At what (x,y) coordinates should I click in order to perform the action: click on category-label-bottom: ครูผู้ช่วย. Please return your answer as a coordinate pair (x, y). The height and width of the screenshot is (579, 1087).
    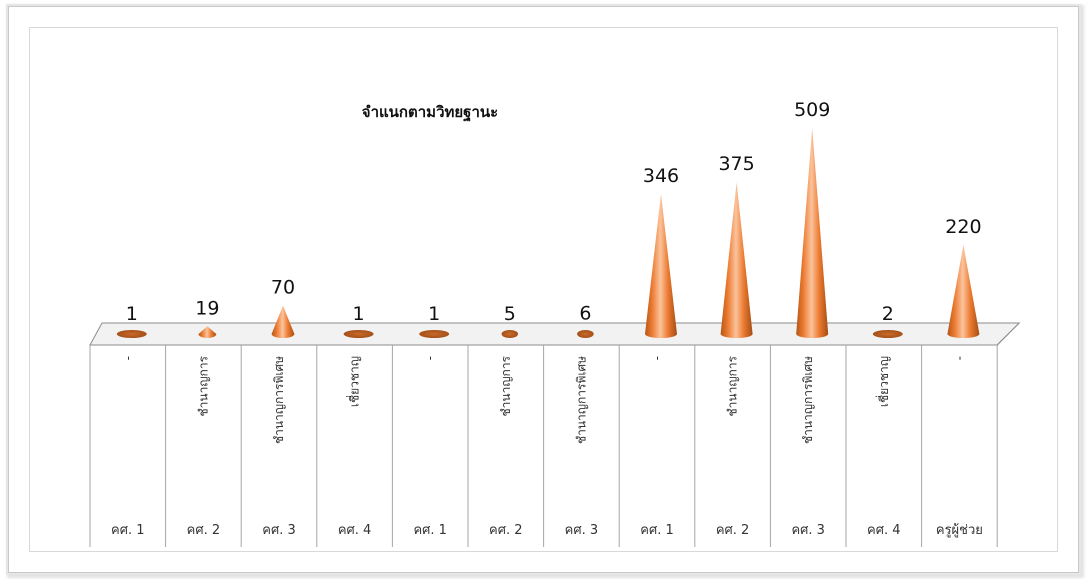
    Looking at the image, I should click on (959, 530).